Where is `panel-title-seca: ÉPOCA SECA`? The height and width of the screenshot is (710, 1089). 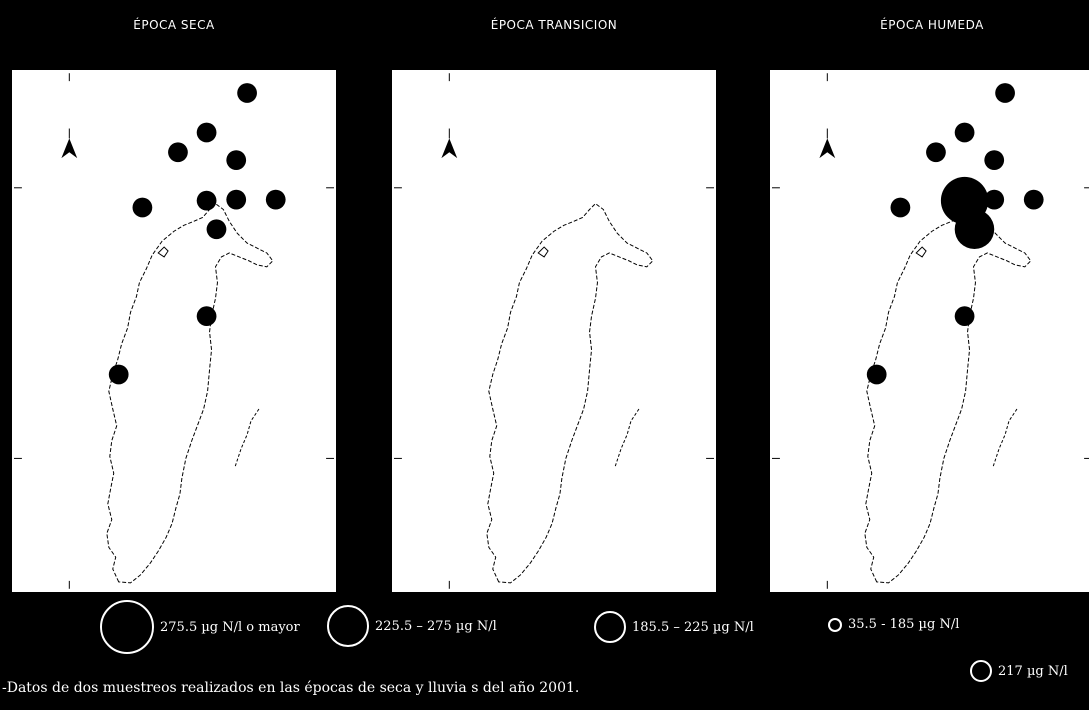 panel-title-seca: ÉPOCA SECA is located at coordinates (174, 25).